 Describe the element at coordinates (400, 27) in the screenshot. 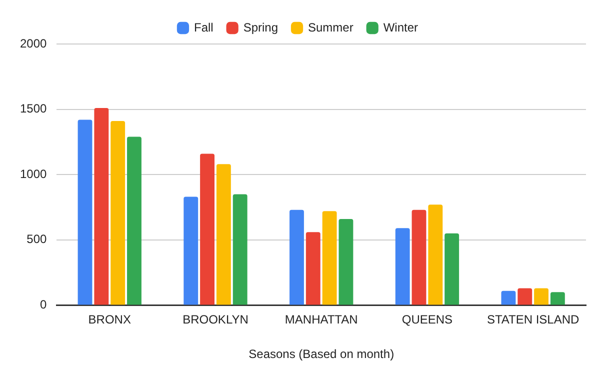

I see `legend-label: Winter` at that location.